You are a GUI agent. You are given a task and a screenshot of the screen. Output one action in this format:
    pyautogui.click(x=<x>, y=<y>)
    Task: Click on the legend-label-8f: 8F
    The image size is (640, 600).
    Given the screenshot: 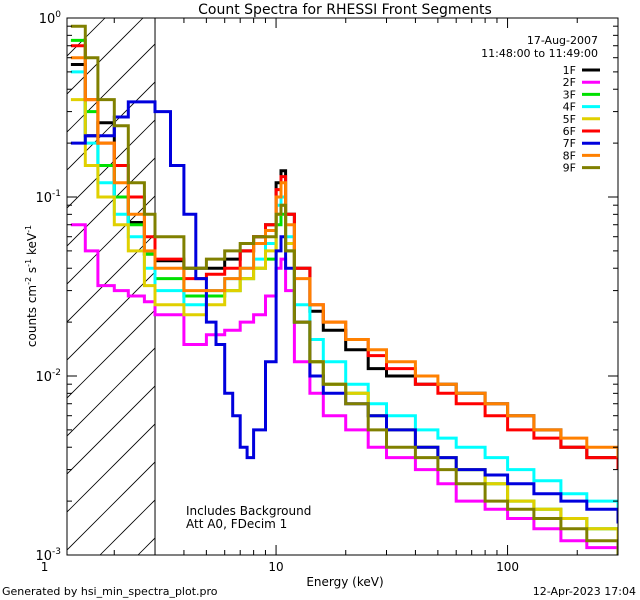 What is the action you would take?
    pyautogui.click(x=569, y=155)
    